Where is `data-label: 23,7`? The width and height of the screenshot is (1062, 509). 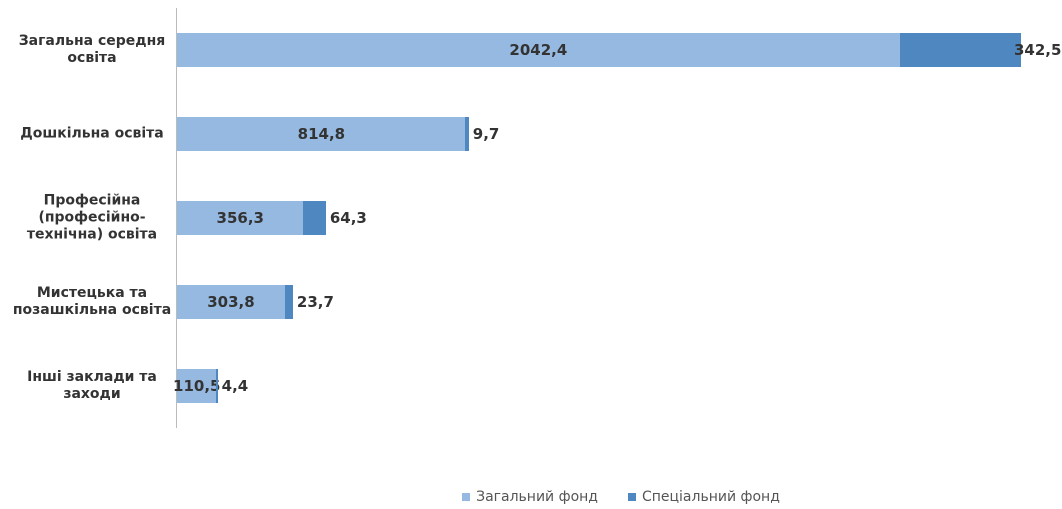
data-label: 23,7 is located at coordinates (315, 302).